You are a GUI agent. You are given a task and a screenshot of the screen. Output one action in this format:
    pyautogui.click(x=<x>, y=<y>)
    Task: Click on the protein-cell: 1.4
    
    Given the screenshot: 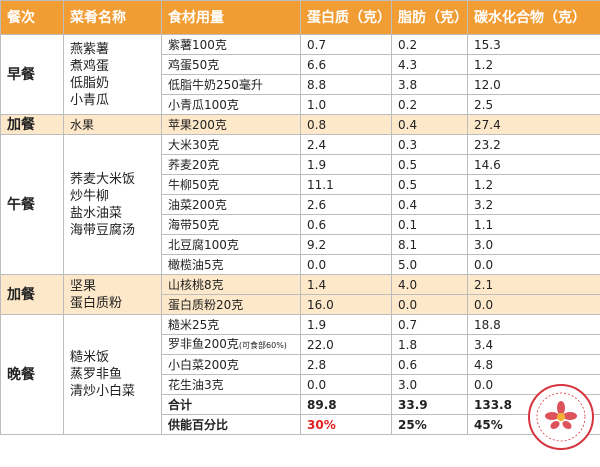 What is the action you would take?
    pyautogui.click(x=346, y=284)
    